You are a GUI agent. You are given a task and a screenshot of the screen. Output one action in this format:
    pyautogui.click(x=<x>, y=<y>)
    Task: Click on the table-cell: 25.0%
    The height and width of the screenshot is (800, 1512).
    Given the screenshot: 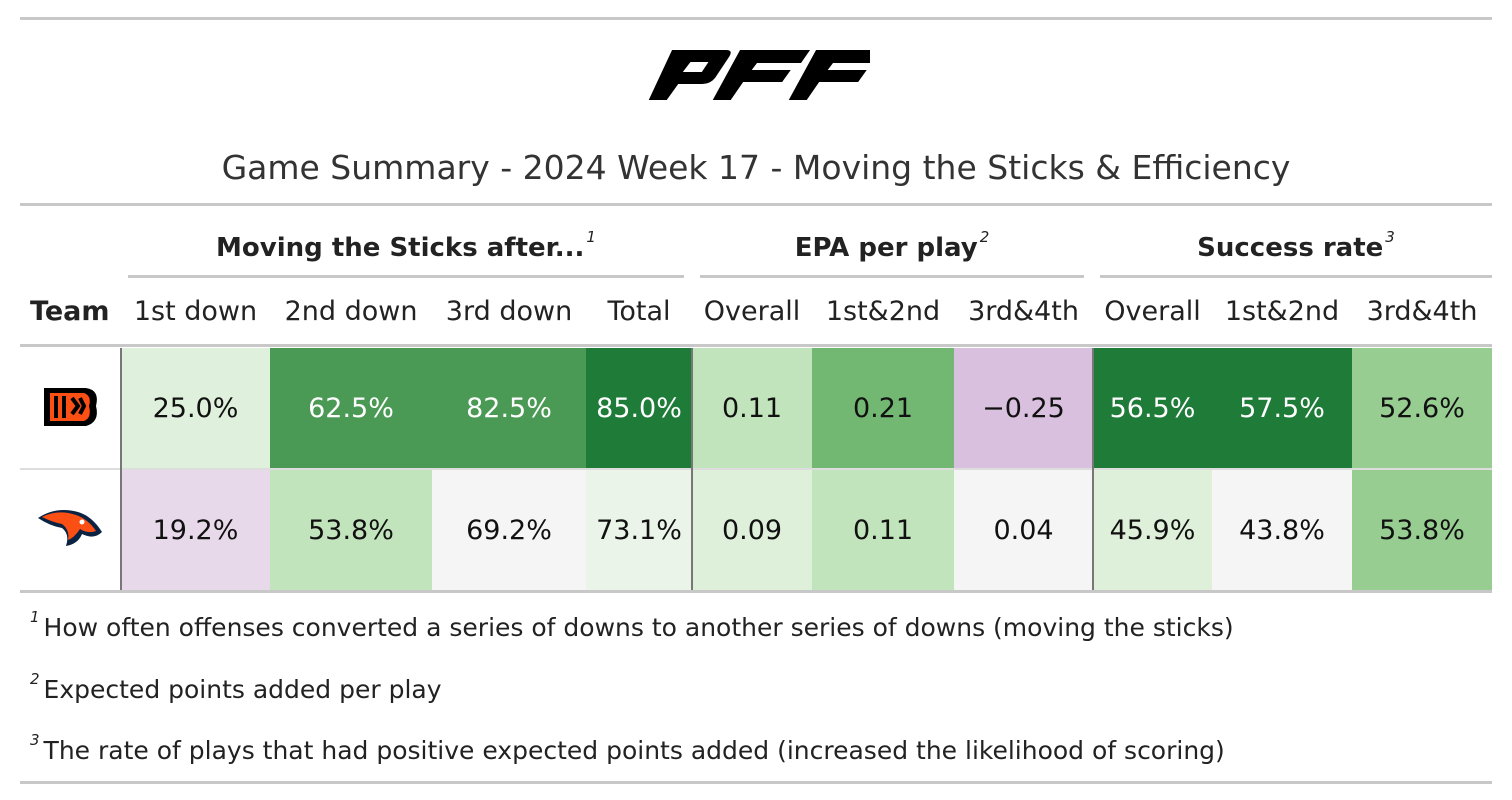 What is the action you would take?
    pyautogui.click(x=195, y=408)
    